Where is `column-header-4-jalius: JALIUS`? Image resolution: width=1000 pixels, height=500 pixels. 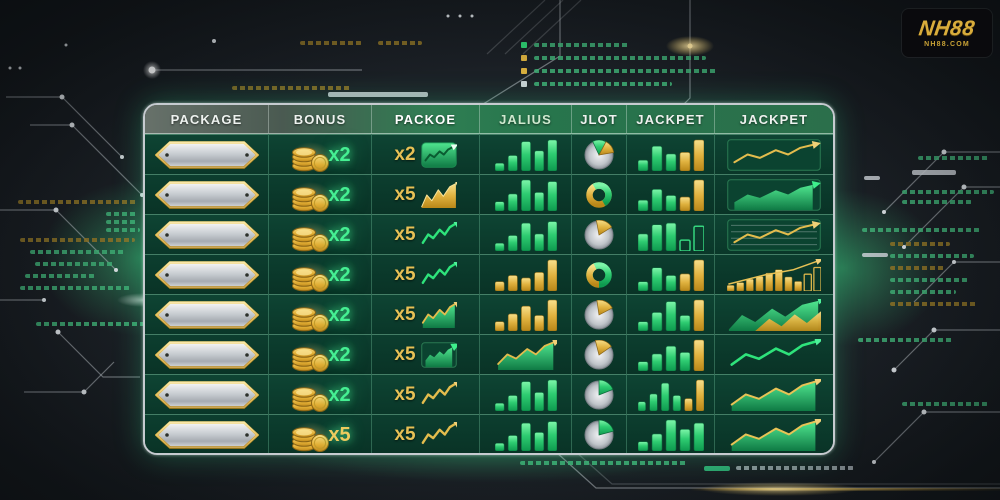 column-header-4-jalius: JALIUS is located at coordinates (526, 119).